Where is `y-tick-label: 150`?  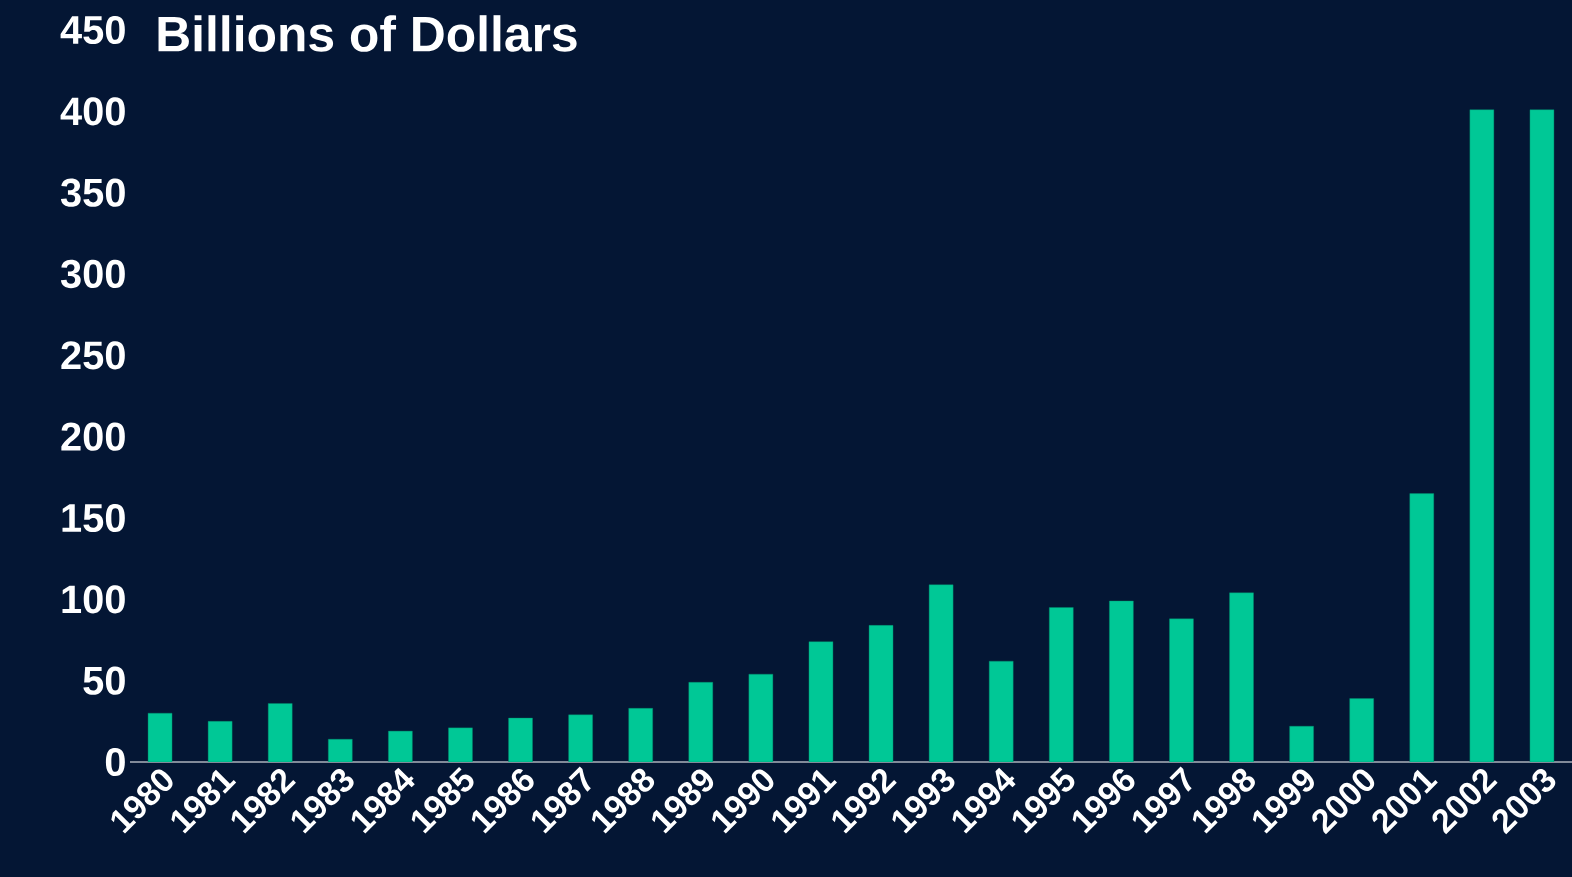
y-tick-label: 150 is located at coordinates (93, 518).